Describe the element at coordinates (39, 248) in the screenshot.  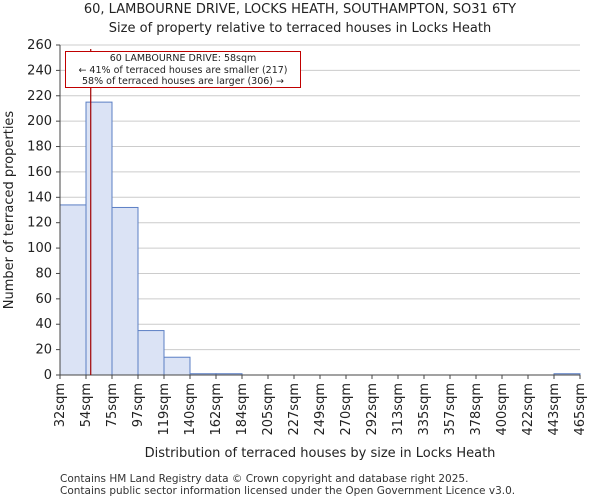
I see `y-tick-label: 100` at that location.